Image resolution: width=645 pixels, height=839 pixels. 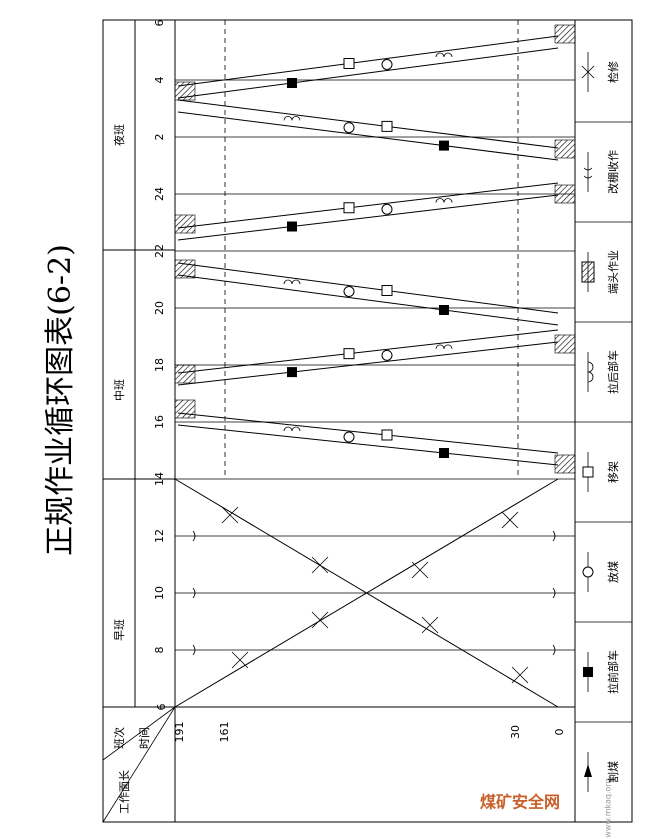 I want to click on time-tick-label: 10, so click(x=159, y=593).